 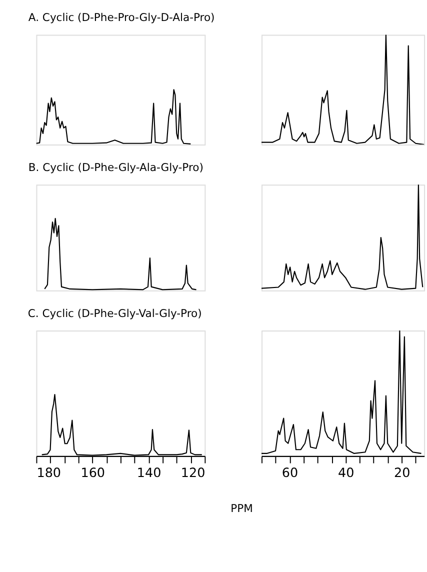 I want to click on chart-title: B. Cyclic (D-Phe-Gly-Ala-Gly-Pro), so click(x=116, y=167).